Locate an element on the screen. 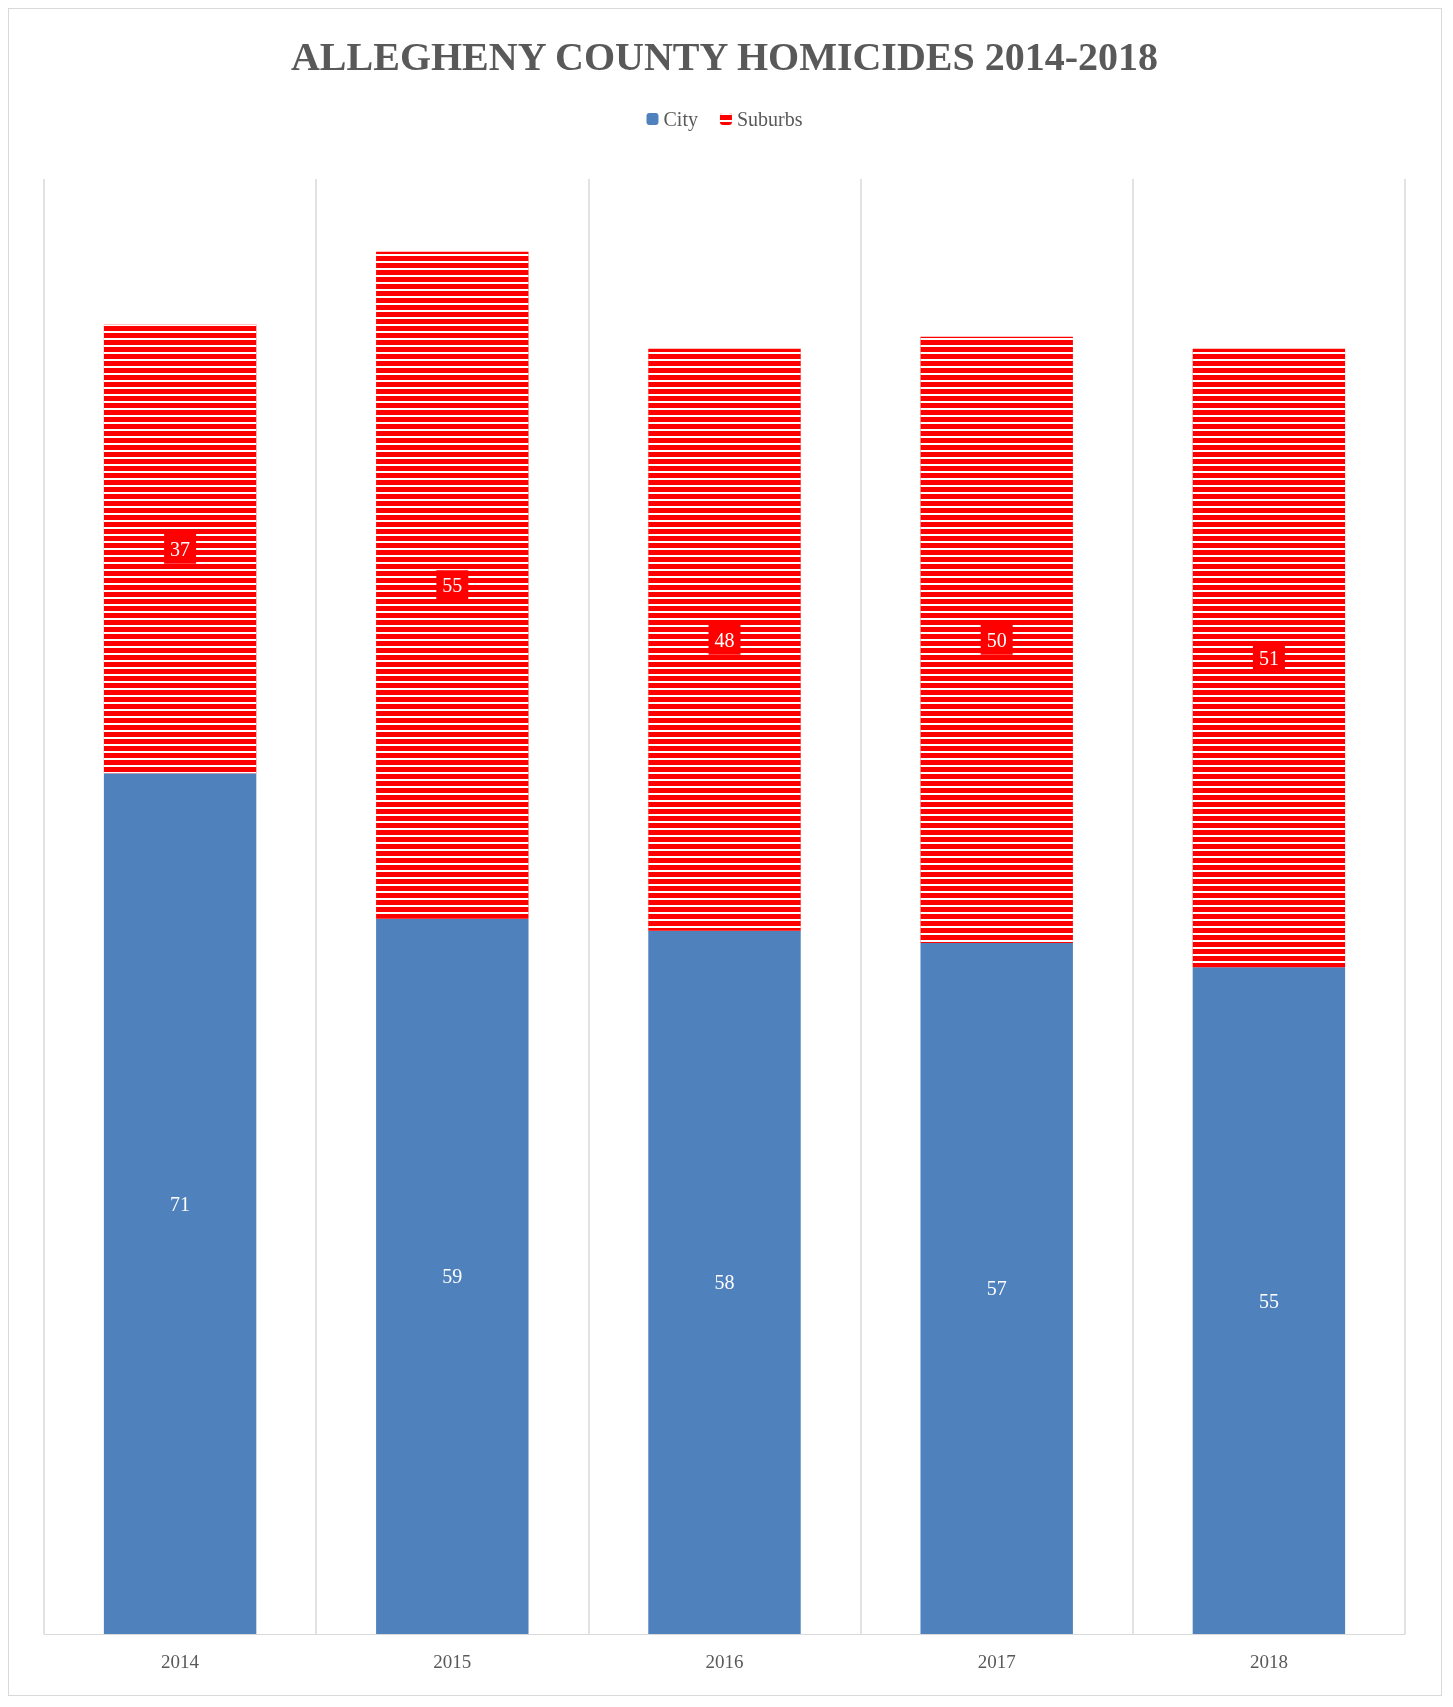  x-tick-label: 2015 is located at coordinates (452, 1661).